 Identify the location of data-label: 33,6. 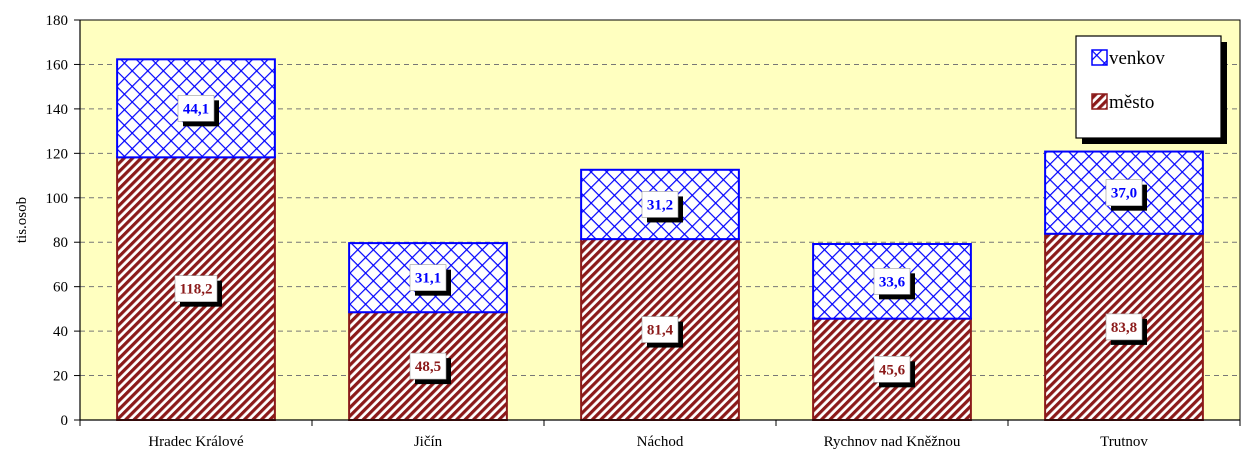
(892, 282).